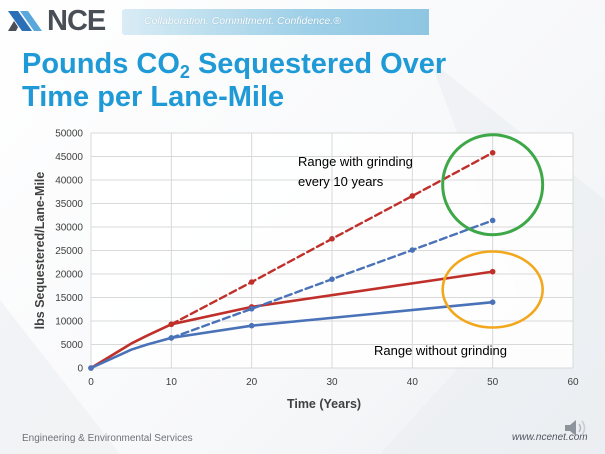  What do you see at coordinates (72, 345) in the screenshot?
I see `y-tick-label: 5000` at bounding box center [72, 345].